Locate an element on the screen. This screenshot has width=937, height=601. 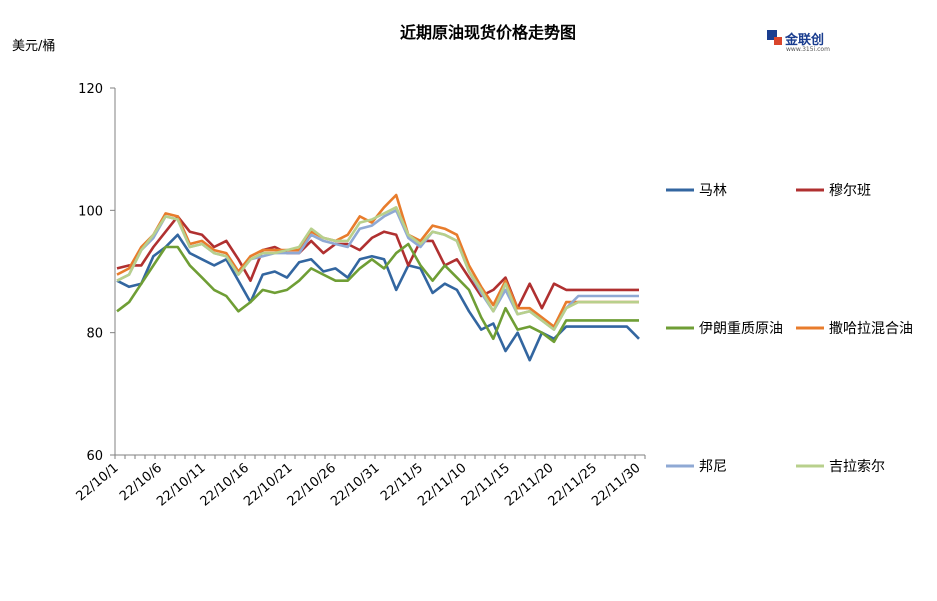
x-tick-label: 22/11/30 is located at coordinates (616, 485).